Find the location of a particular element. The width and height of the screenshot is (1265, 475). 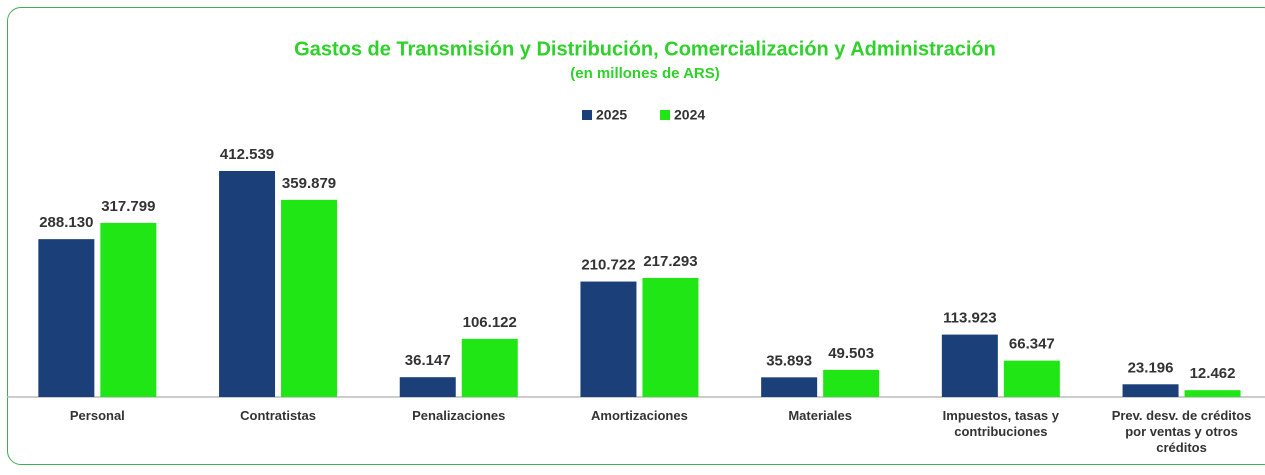

value-label: 36.147 is located at coordinates (428, 360).